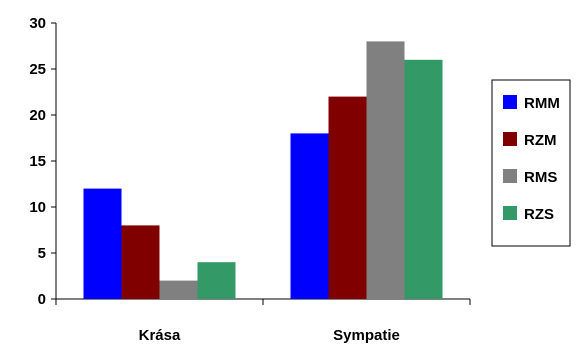 The width and height of the screenshot is (581, 349). Describe the element at coordinates (510, 139) in the screenshot. I see `legend-swatch-rzm` at that location.